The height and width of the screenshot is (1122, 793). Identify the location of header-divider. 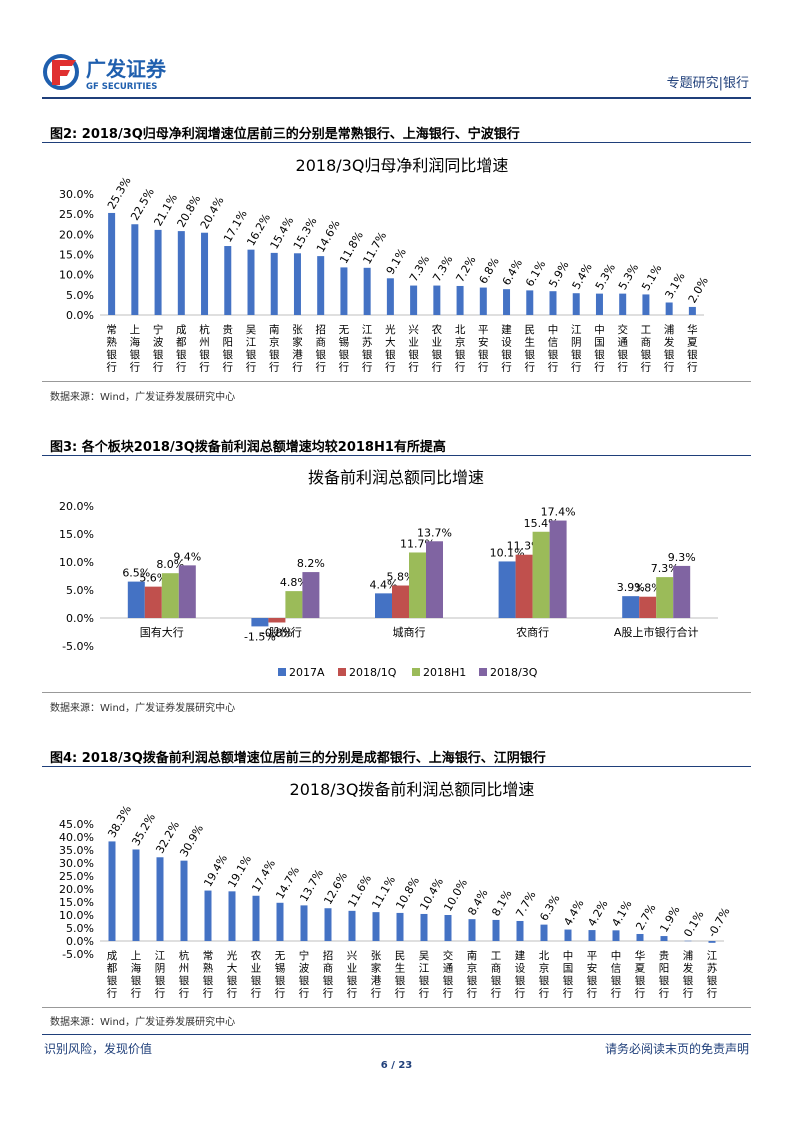
(396, 98).